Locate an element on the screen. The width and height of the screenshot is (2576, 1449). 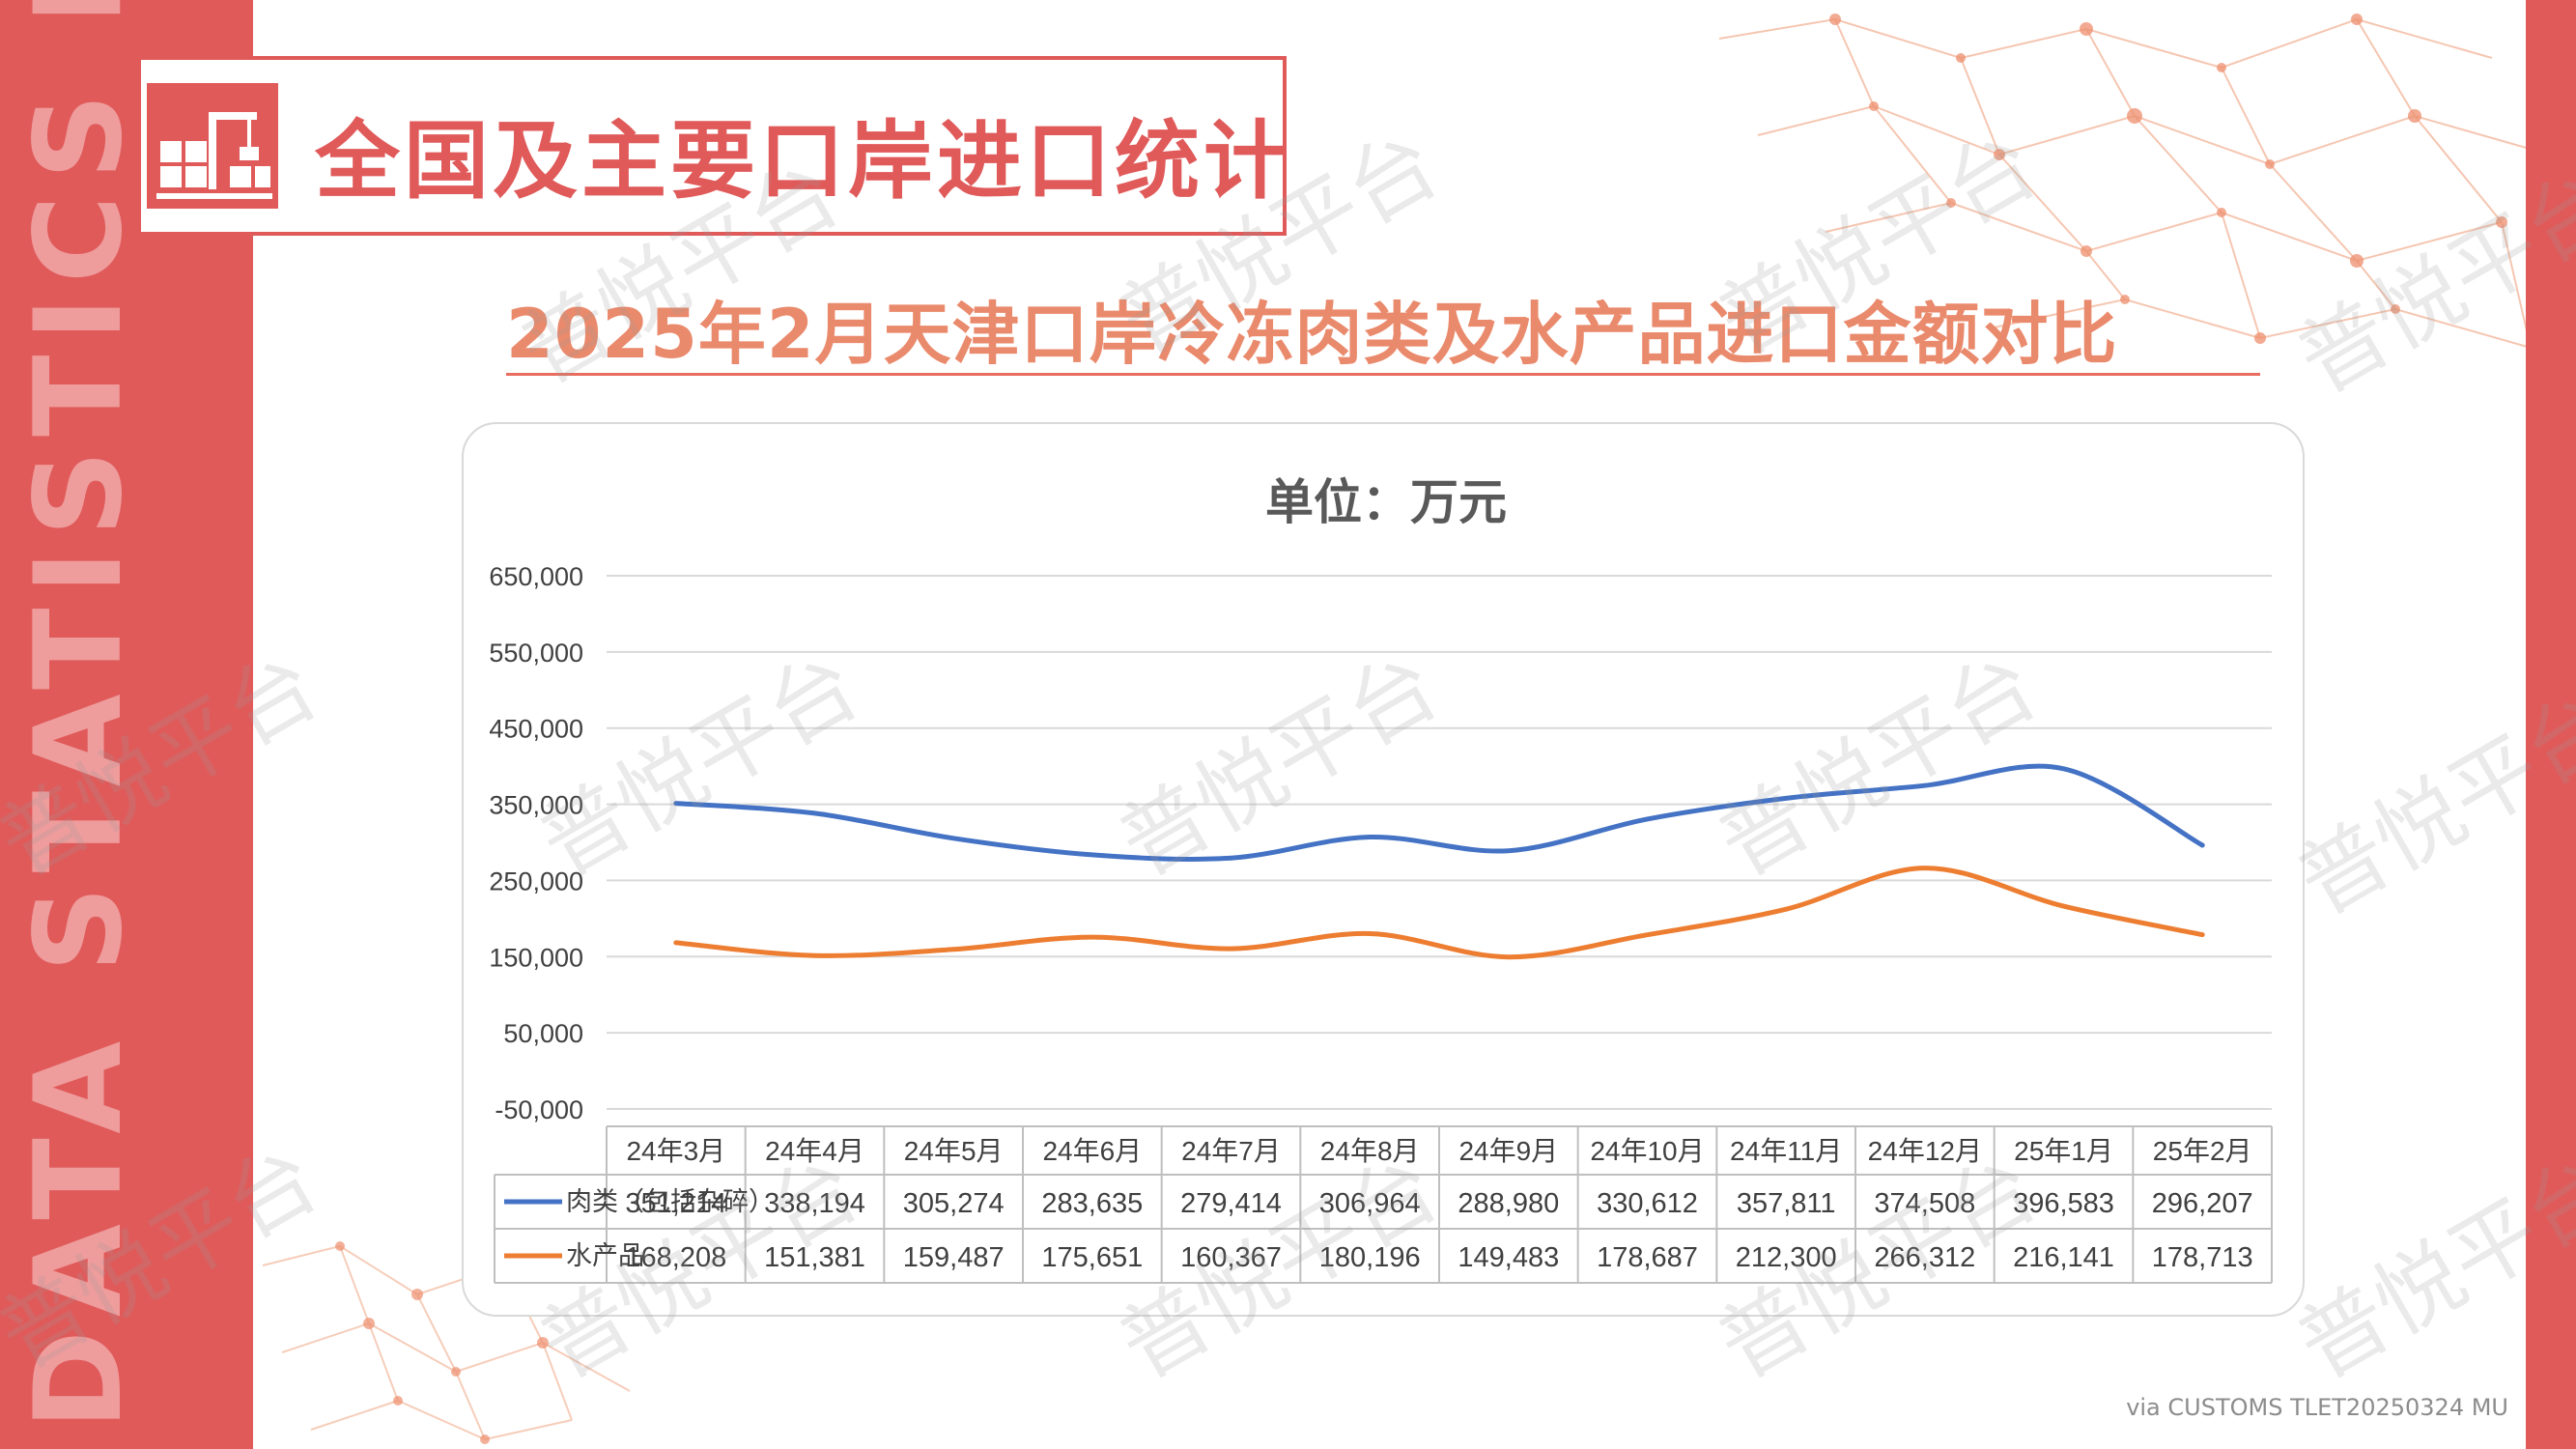
x-tick-label: 25年2月 is located at coordinates (2202, 1151).